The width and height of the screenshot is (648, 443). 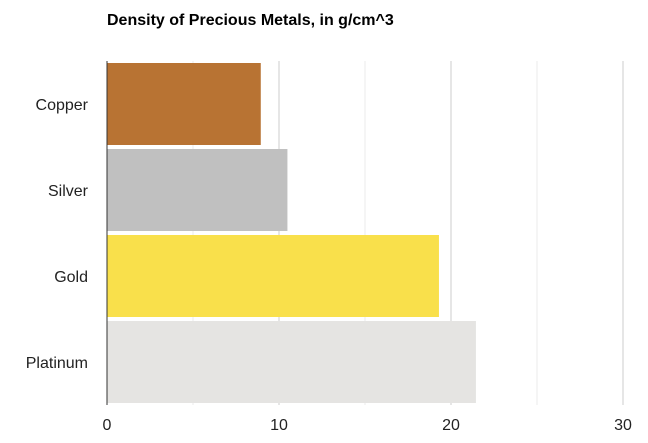 I want to click on bar-copper, so click(x=184, y=104).